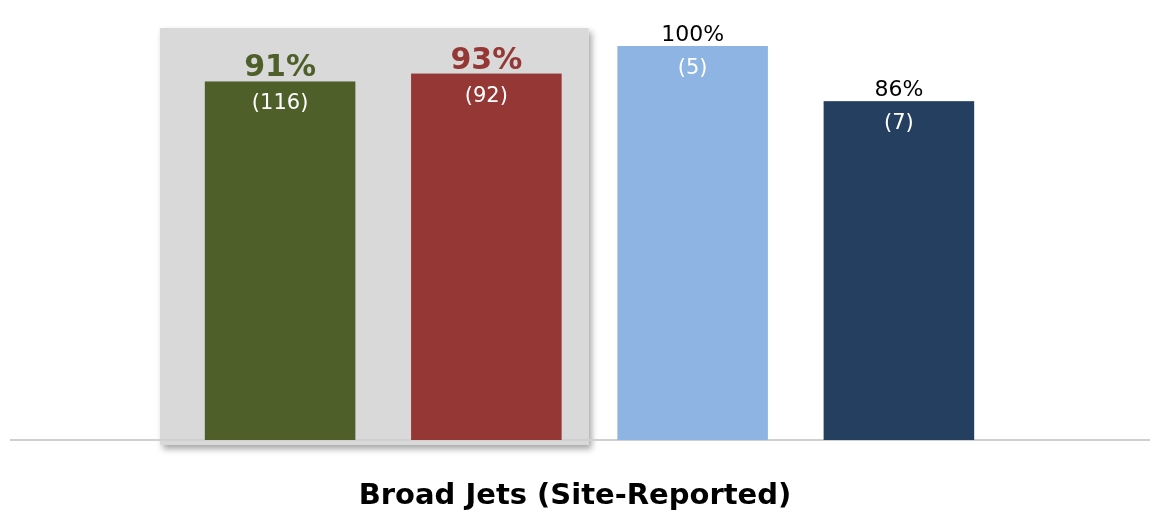 This screenshot has width=1150, height=511. Describe the element at coordinates (486, 73) in the screenshot. I see `data-label: 93% (92)` at that location.